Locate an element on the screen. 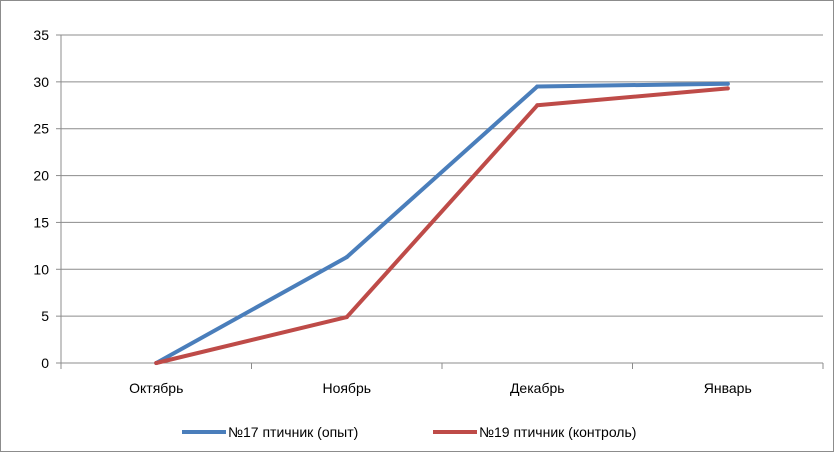 This screenshot has width=834, height=453. legend: №17 птичник (опыт) №19 птичник (контроль) is located at coordinates (409, 432).